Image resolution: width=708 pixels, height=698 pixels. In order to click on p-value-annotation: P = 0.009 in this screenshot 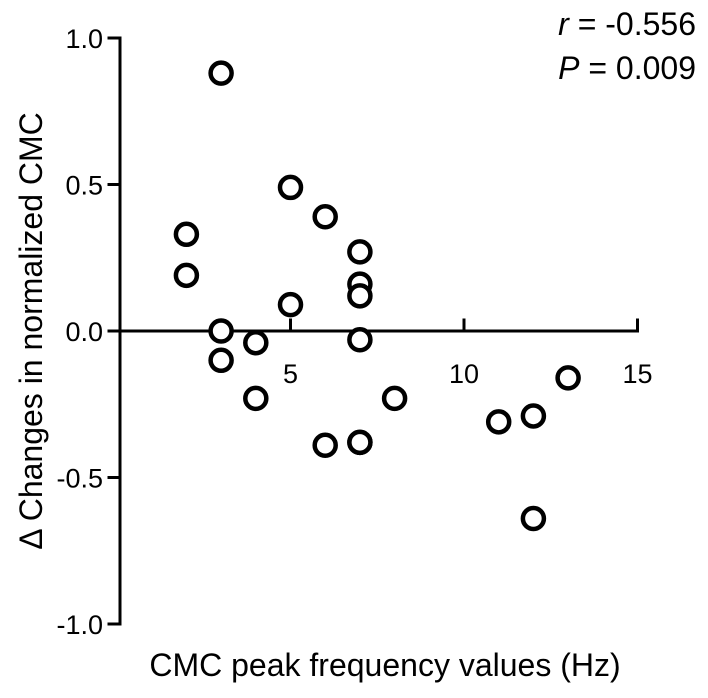, I will do `click(627, 68)`.